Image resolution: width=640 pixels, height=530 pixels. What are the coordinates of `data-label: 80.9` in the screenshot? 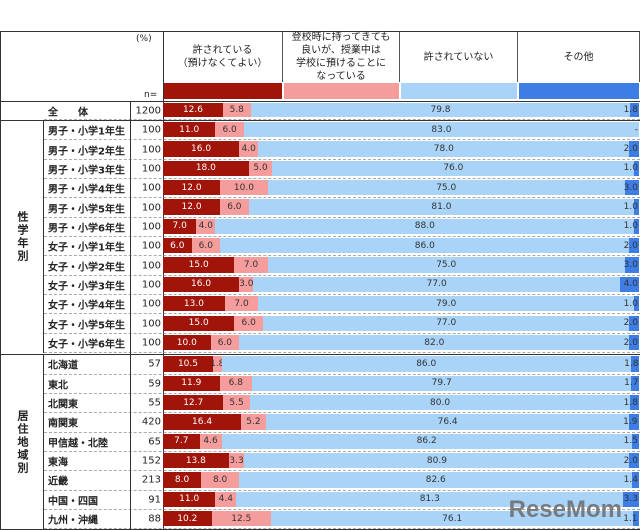 It's located at (436, 460).